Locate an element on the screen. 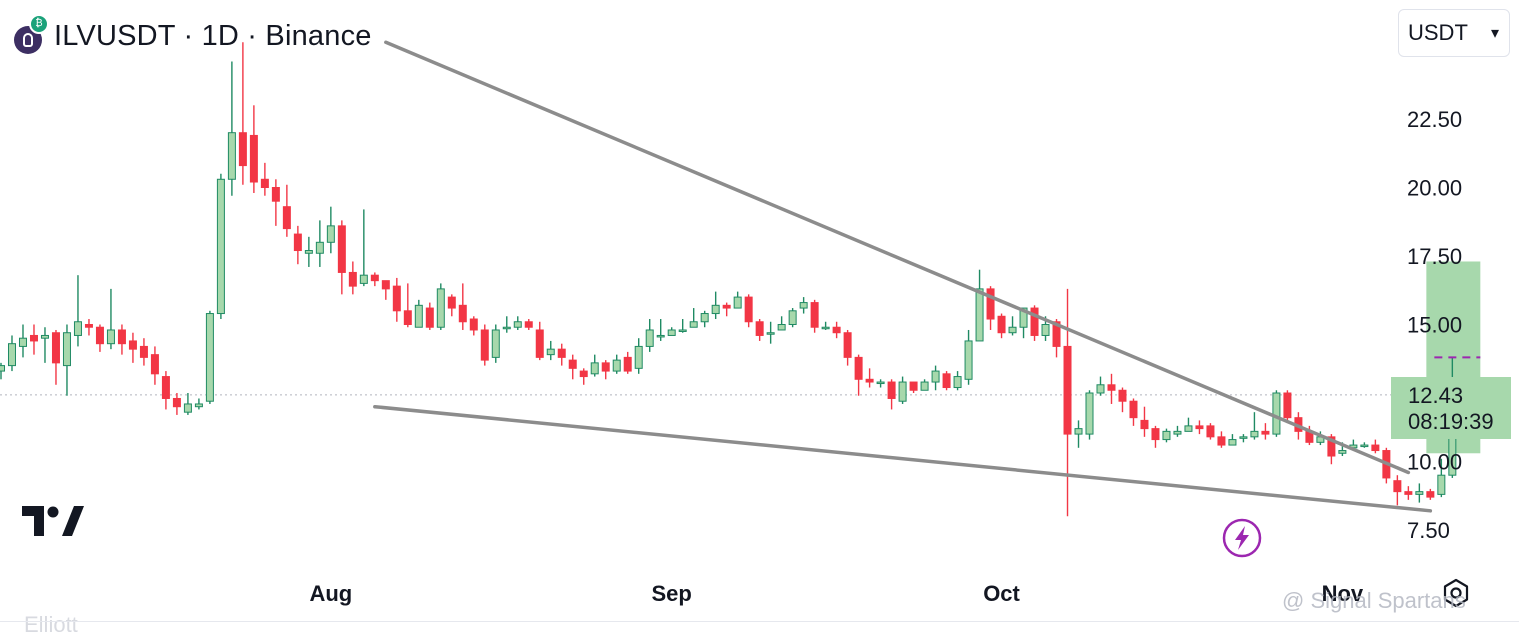 The image size is (1519, 638). price-tick-label: 17.50 is located at coordinates (1434, 256).